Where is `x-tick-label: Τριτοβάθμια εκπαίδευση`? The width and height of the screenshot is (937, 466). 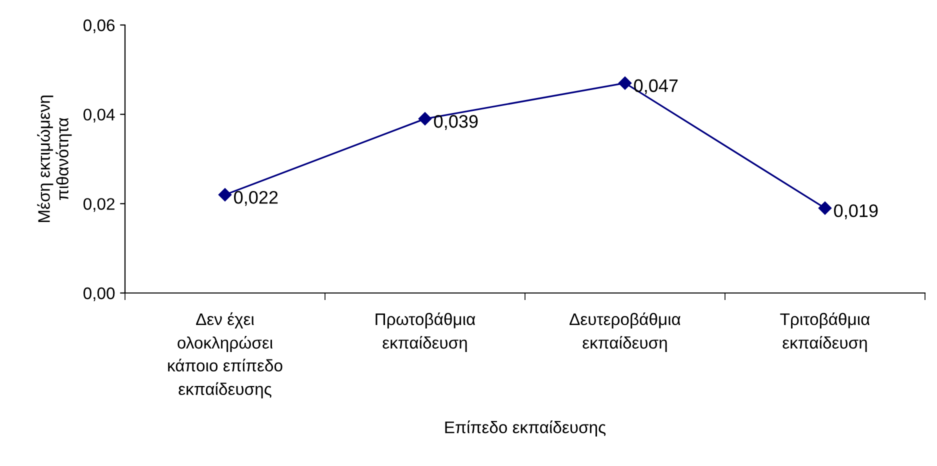 x-tick-label: Τριτοβάθμια εκπαίδευση is located at coordinates (825, 332).